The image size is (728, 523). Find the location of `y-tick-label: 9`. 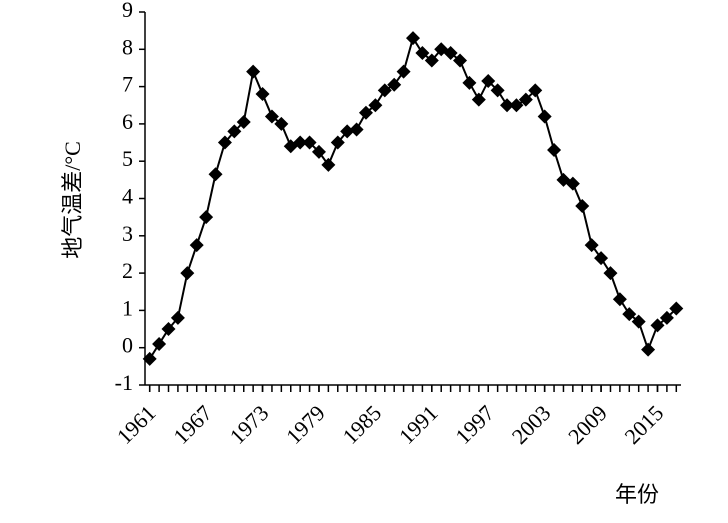

y-tick-label: 9 is located at coordinates (127, 11).